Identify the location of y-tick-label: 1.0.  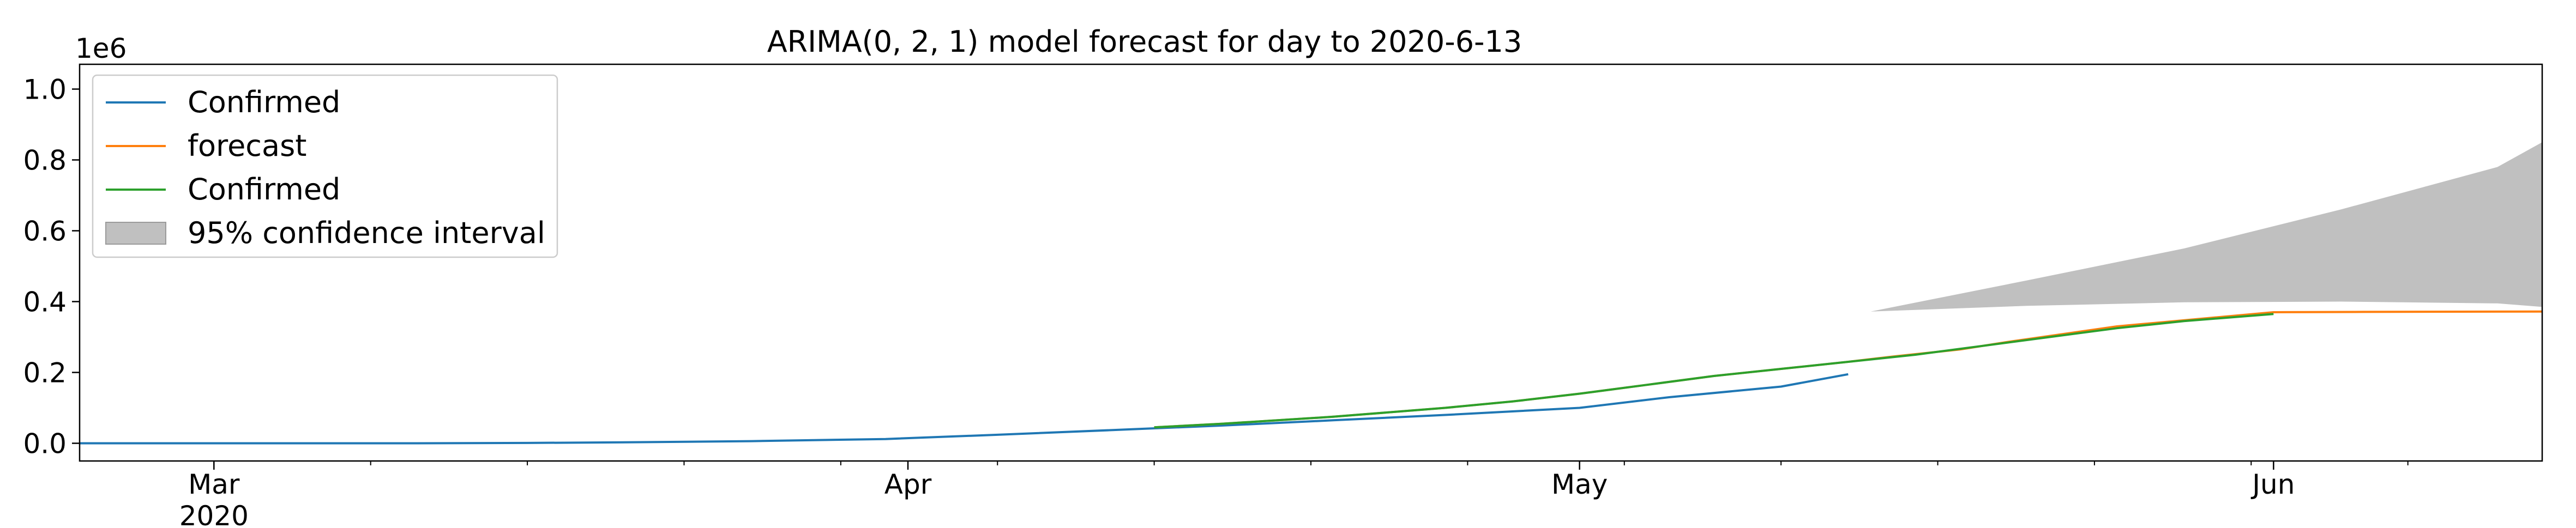
(45, 90).